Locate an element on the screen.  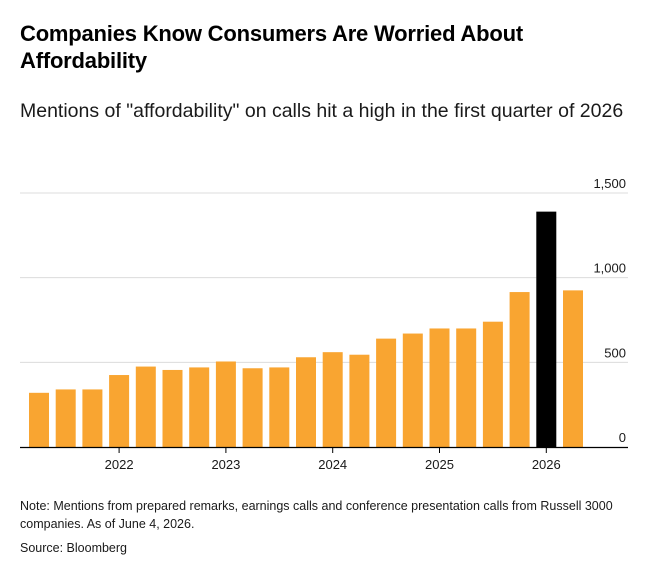
y-tick-label: 0 is located at coordinates (622, 437).